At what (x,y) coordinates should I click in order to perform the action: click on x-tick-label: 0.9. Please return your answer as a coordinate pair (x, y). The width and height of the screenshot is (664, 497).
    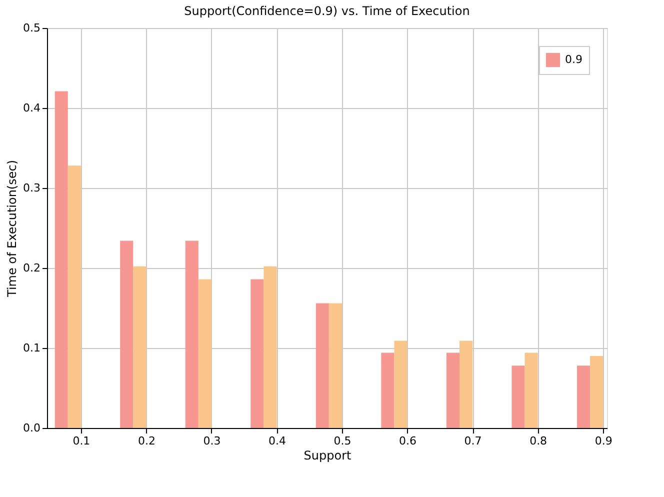
    Looking at the image, I should click on (603, 441).